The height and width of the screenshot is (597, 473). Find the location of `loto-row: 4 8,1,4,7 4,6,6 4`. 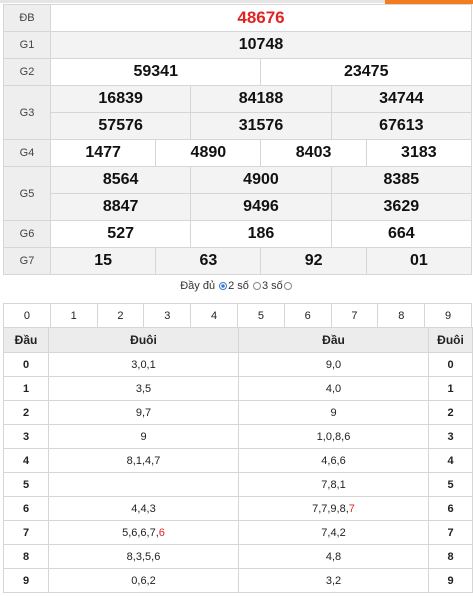

loto-row: 4 8,1,4,7 4,6,6 4 is located at coordinates (238, 460).